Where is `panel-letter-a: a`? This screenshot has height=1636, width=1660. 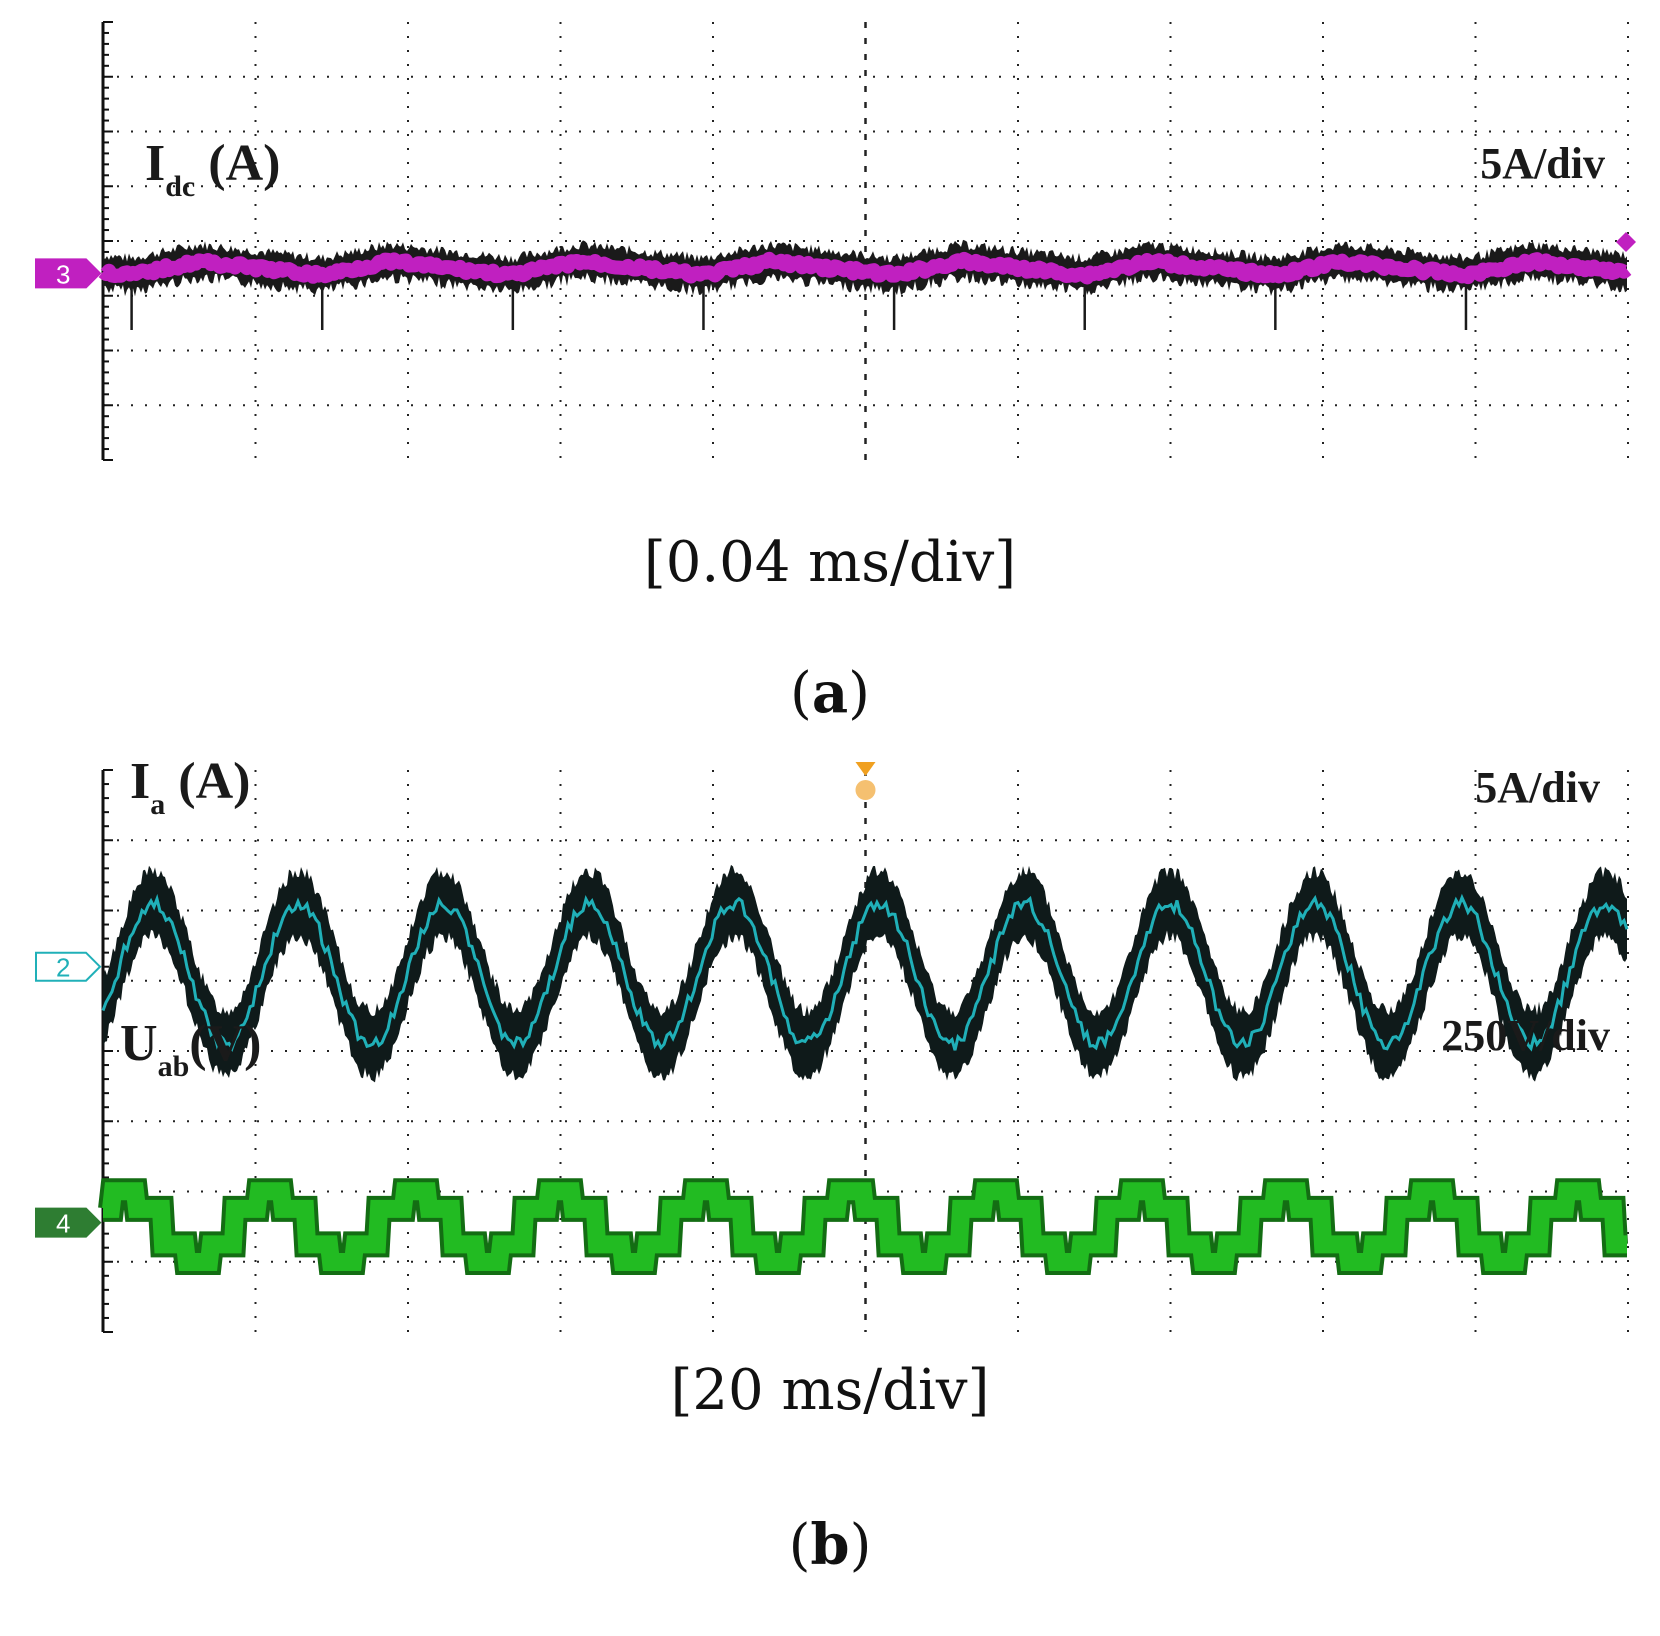 panel-letter-a: a is located at coordinates (830, 693).